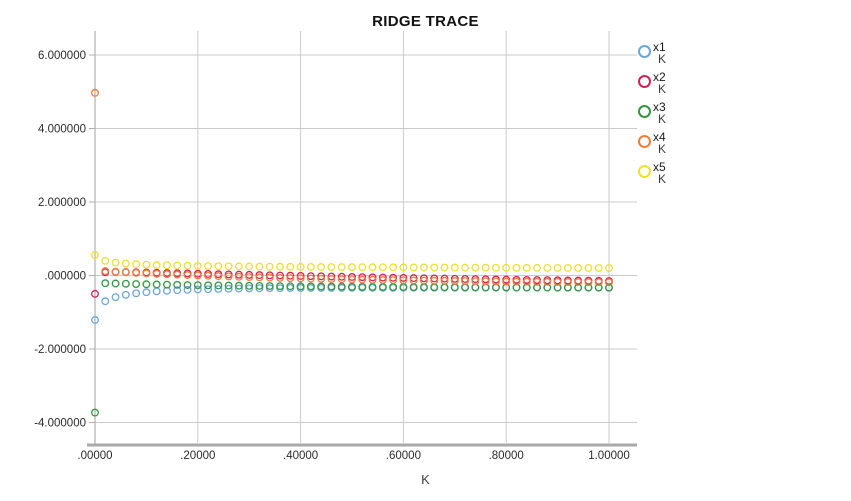 This screenshot has width=851, height=501. What do you see at coordinates (644, 81) in the screenshot?
I see `legend-marker-x2-icon` at bounding box center [644, 81].